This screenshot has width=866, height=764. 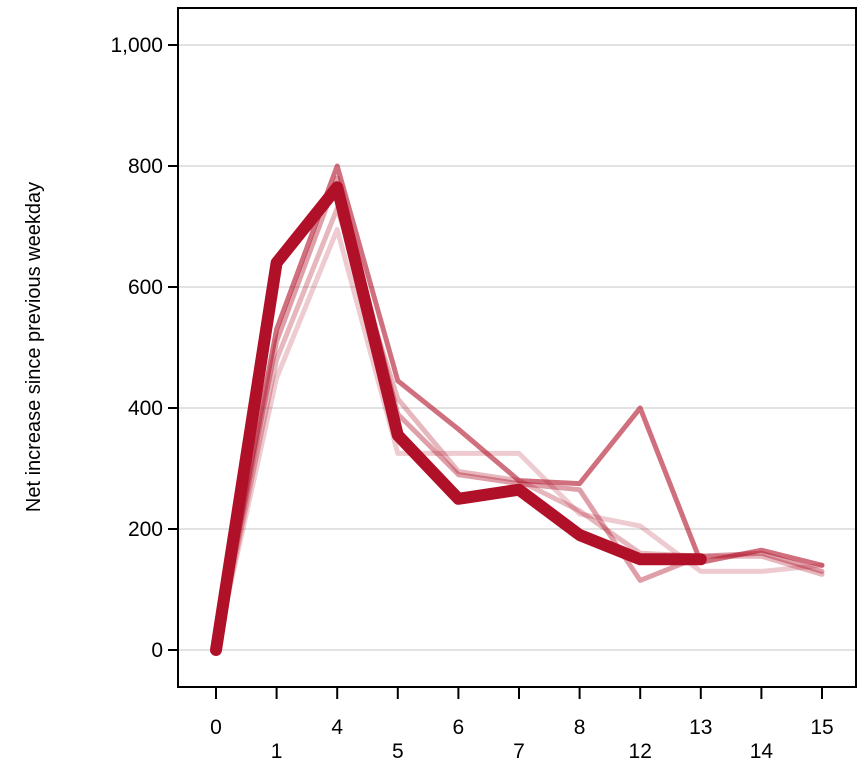 What do you see at coordinates (821, 727) in the screenshot?
I see `x-tick-label: 15` at bounding box center [821, 727].